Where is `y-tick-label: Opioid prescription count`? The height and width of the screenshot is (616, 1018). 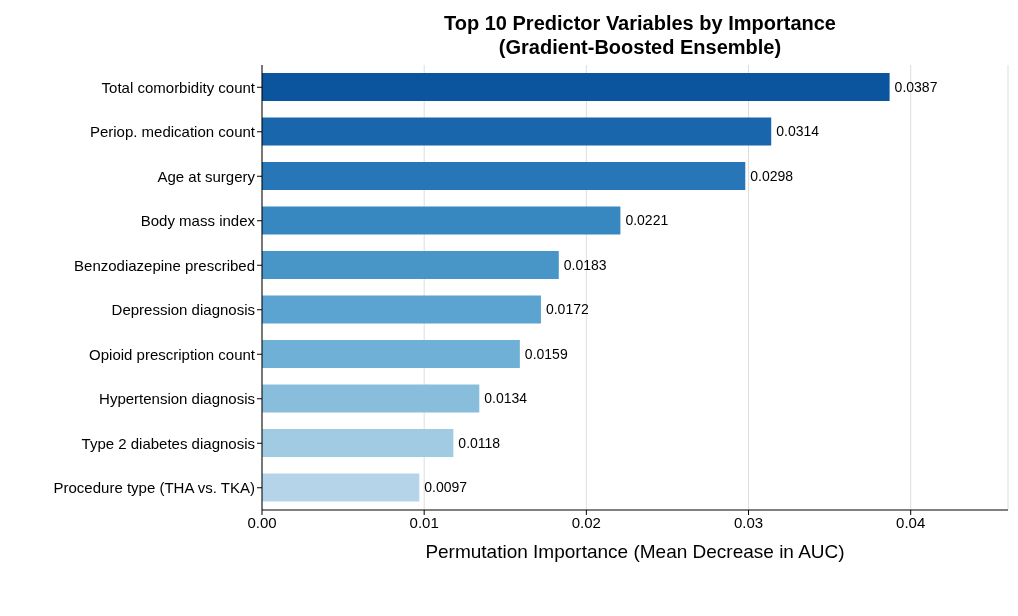 y-tick-label: Opioid prescription count is located at coordinates (172, 354).